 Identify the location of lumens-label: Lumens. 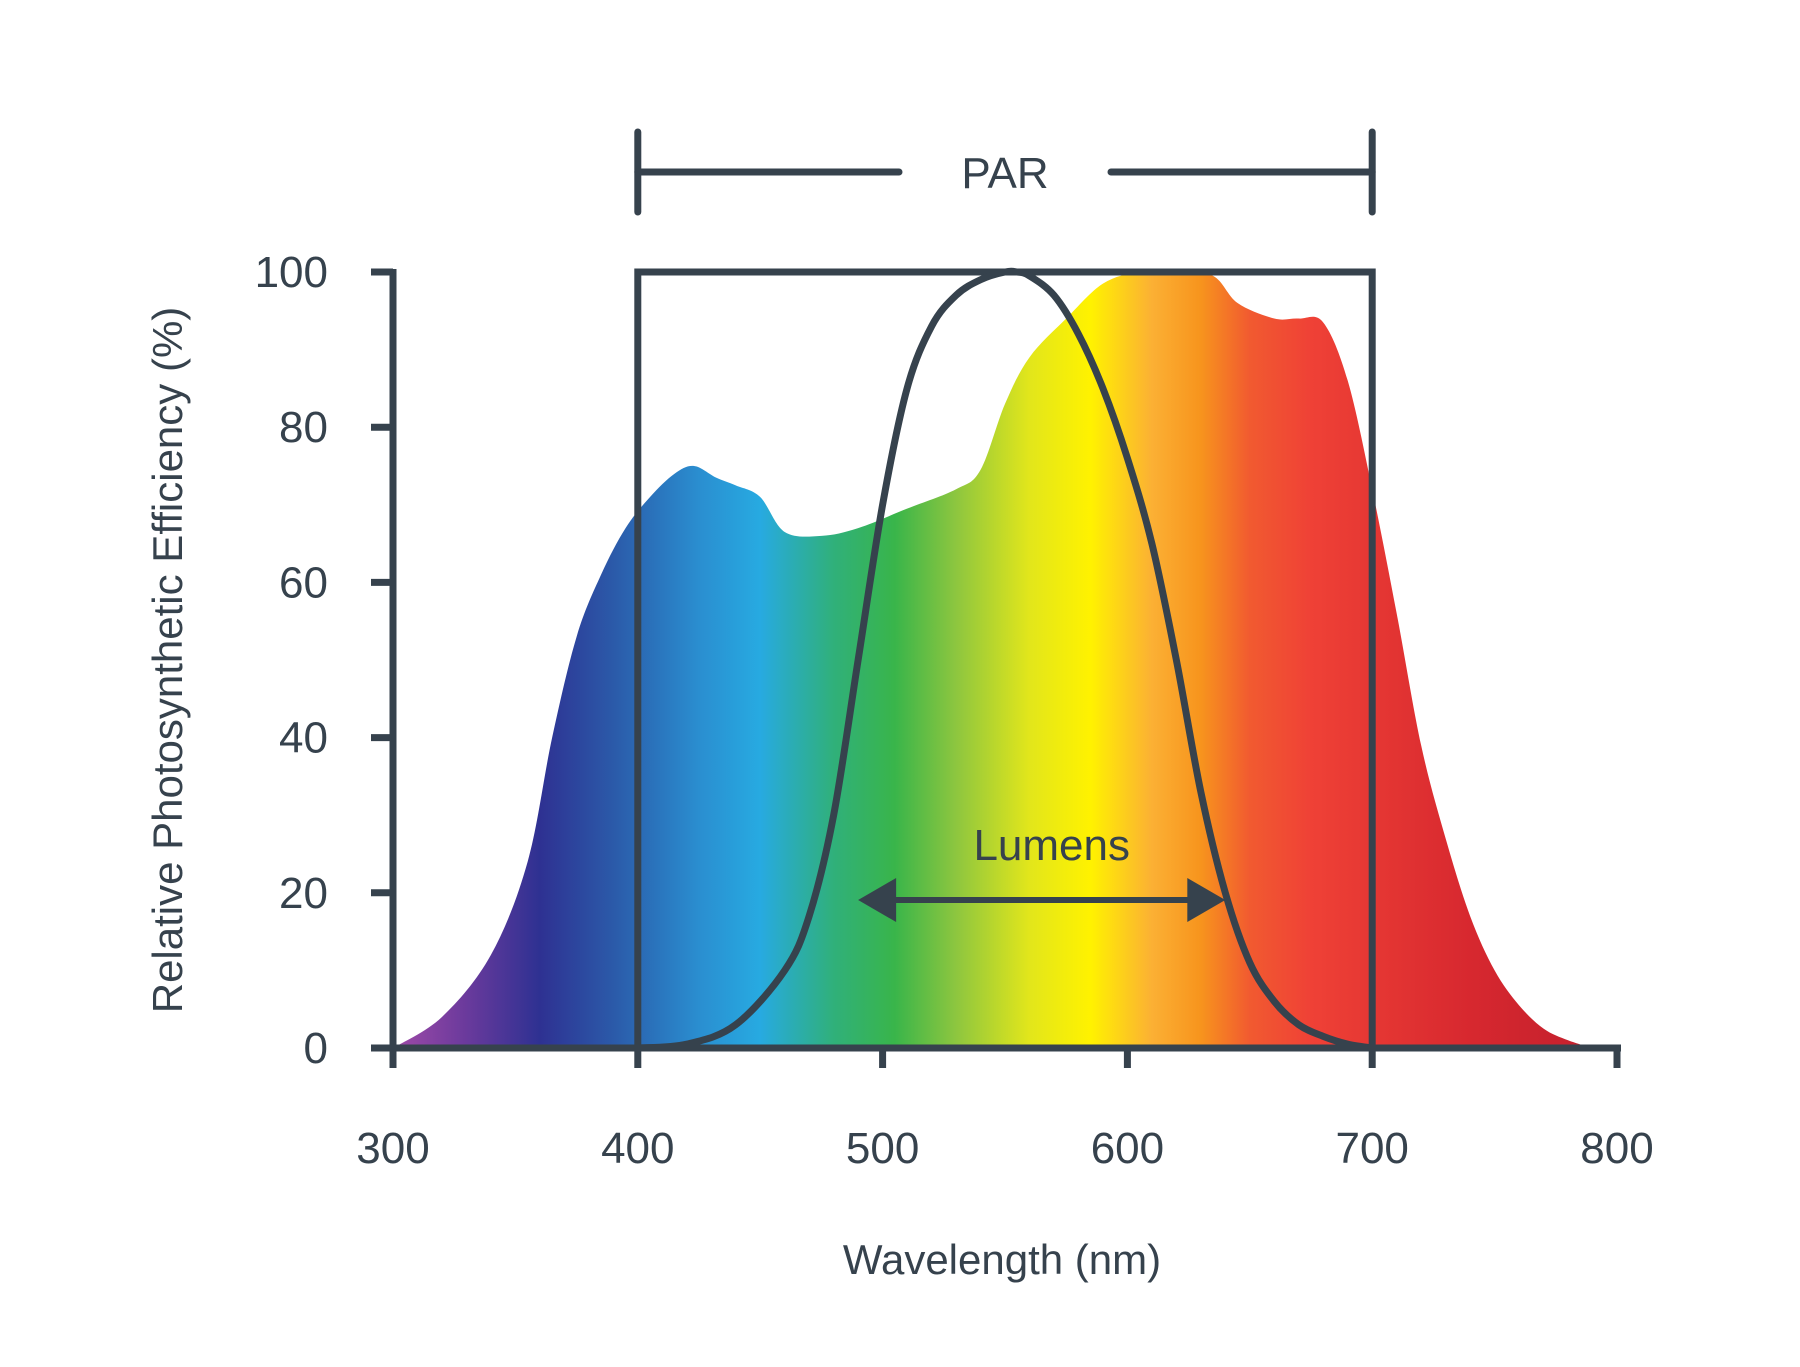
(1051, 845).